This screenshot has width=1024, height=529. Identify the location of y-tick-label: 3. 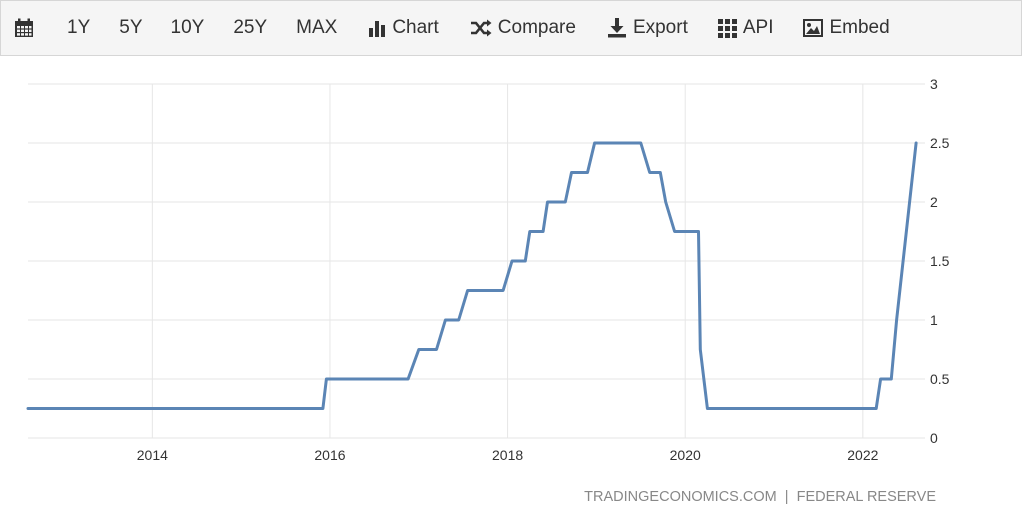
(934, 84).